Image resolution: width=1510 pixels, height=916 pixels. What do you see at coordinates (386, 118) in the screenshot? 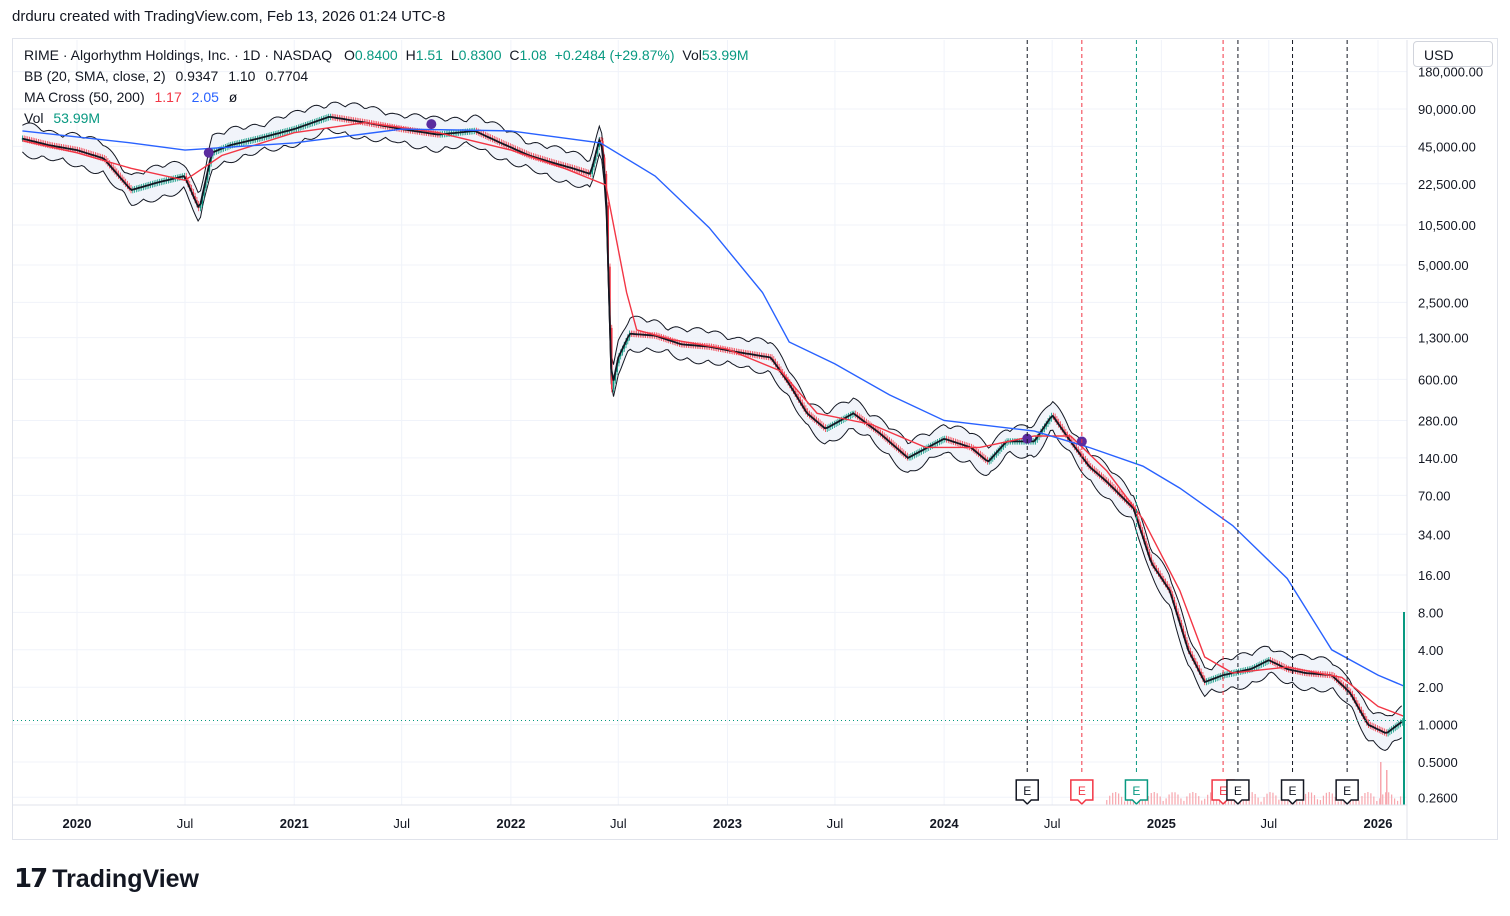
I see `legend-vol-row: Vol 53.99M` at bounding box center [386, 118].